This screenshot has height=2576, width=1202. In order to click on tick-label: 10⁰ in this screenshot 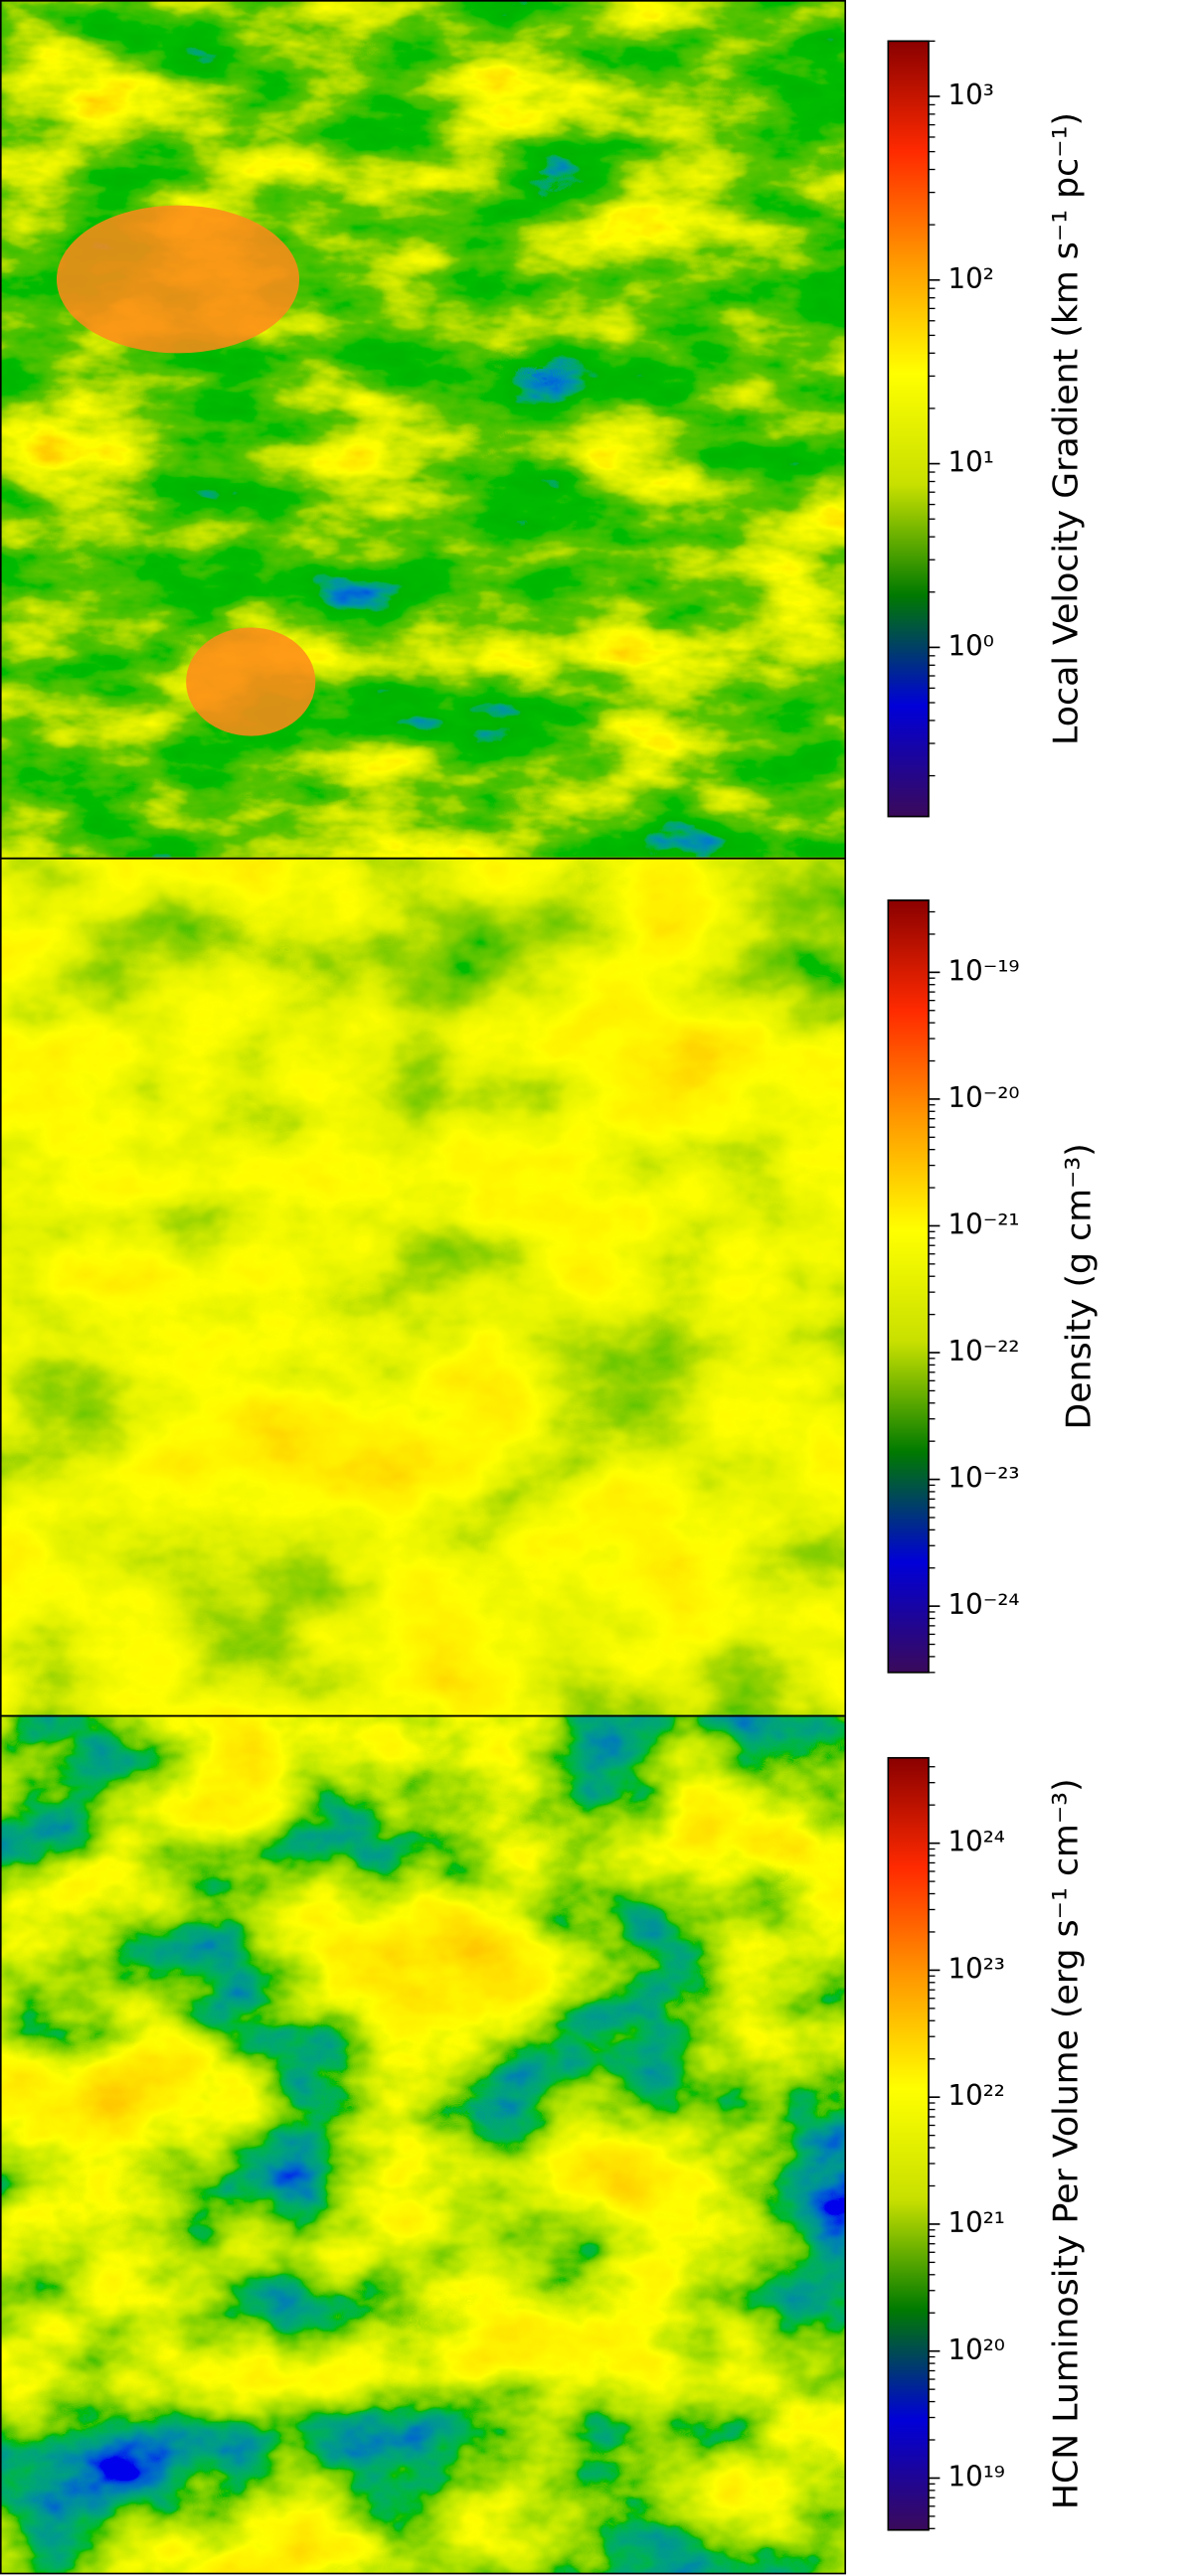, I will do `click(971, 645)`.